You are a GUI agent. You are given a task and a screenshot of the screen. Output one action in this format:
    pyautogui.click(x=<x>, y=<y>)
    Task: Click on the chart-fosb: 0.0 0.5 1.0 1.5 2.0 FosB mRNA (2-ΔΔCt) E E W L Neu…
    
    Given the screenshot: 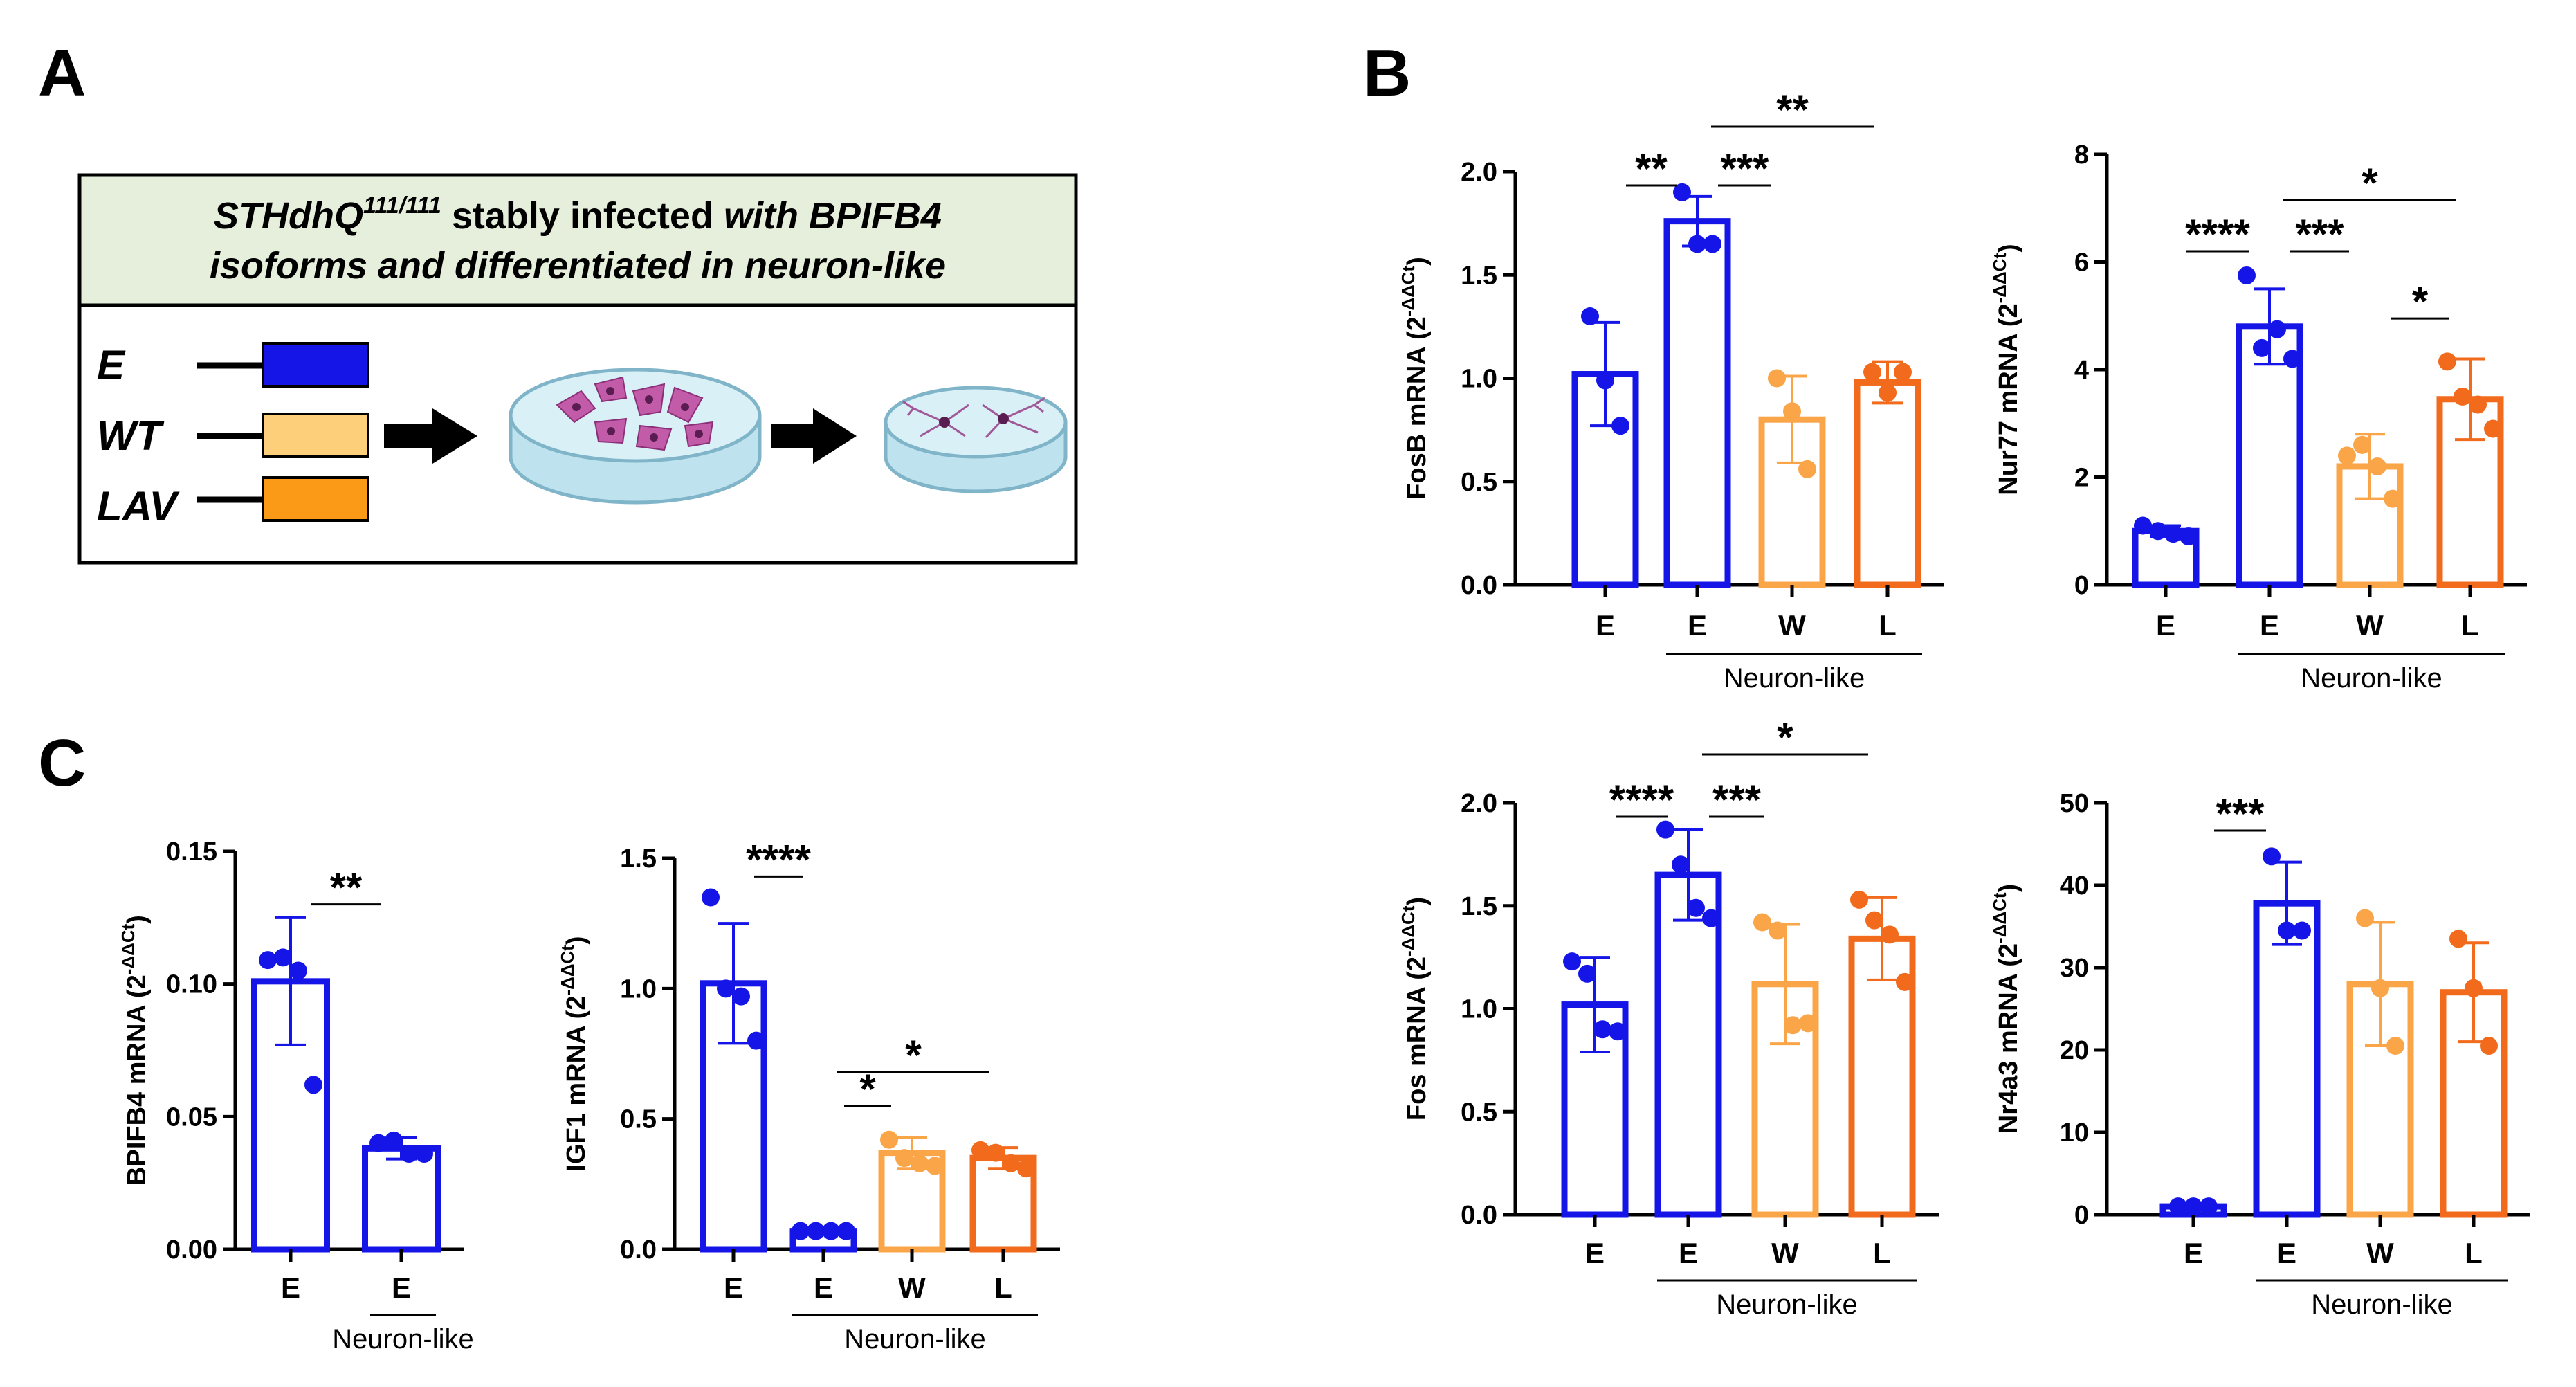 What is the action you would take?
    pyautogui.click(x=1671, y=390)
    